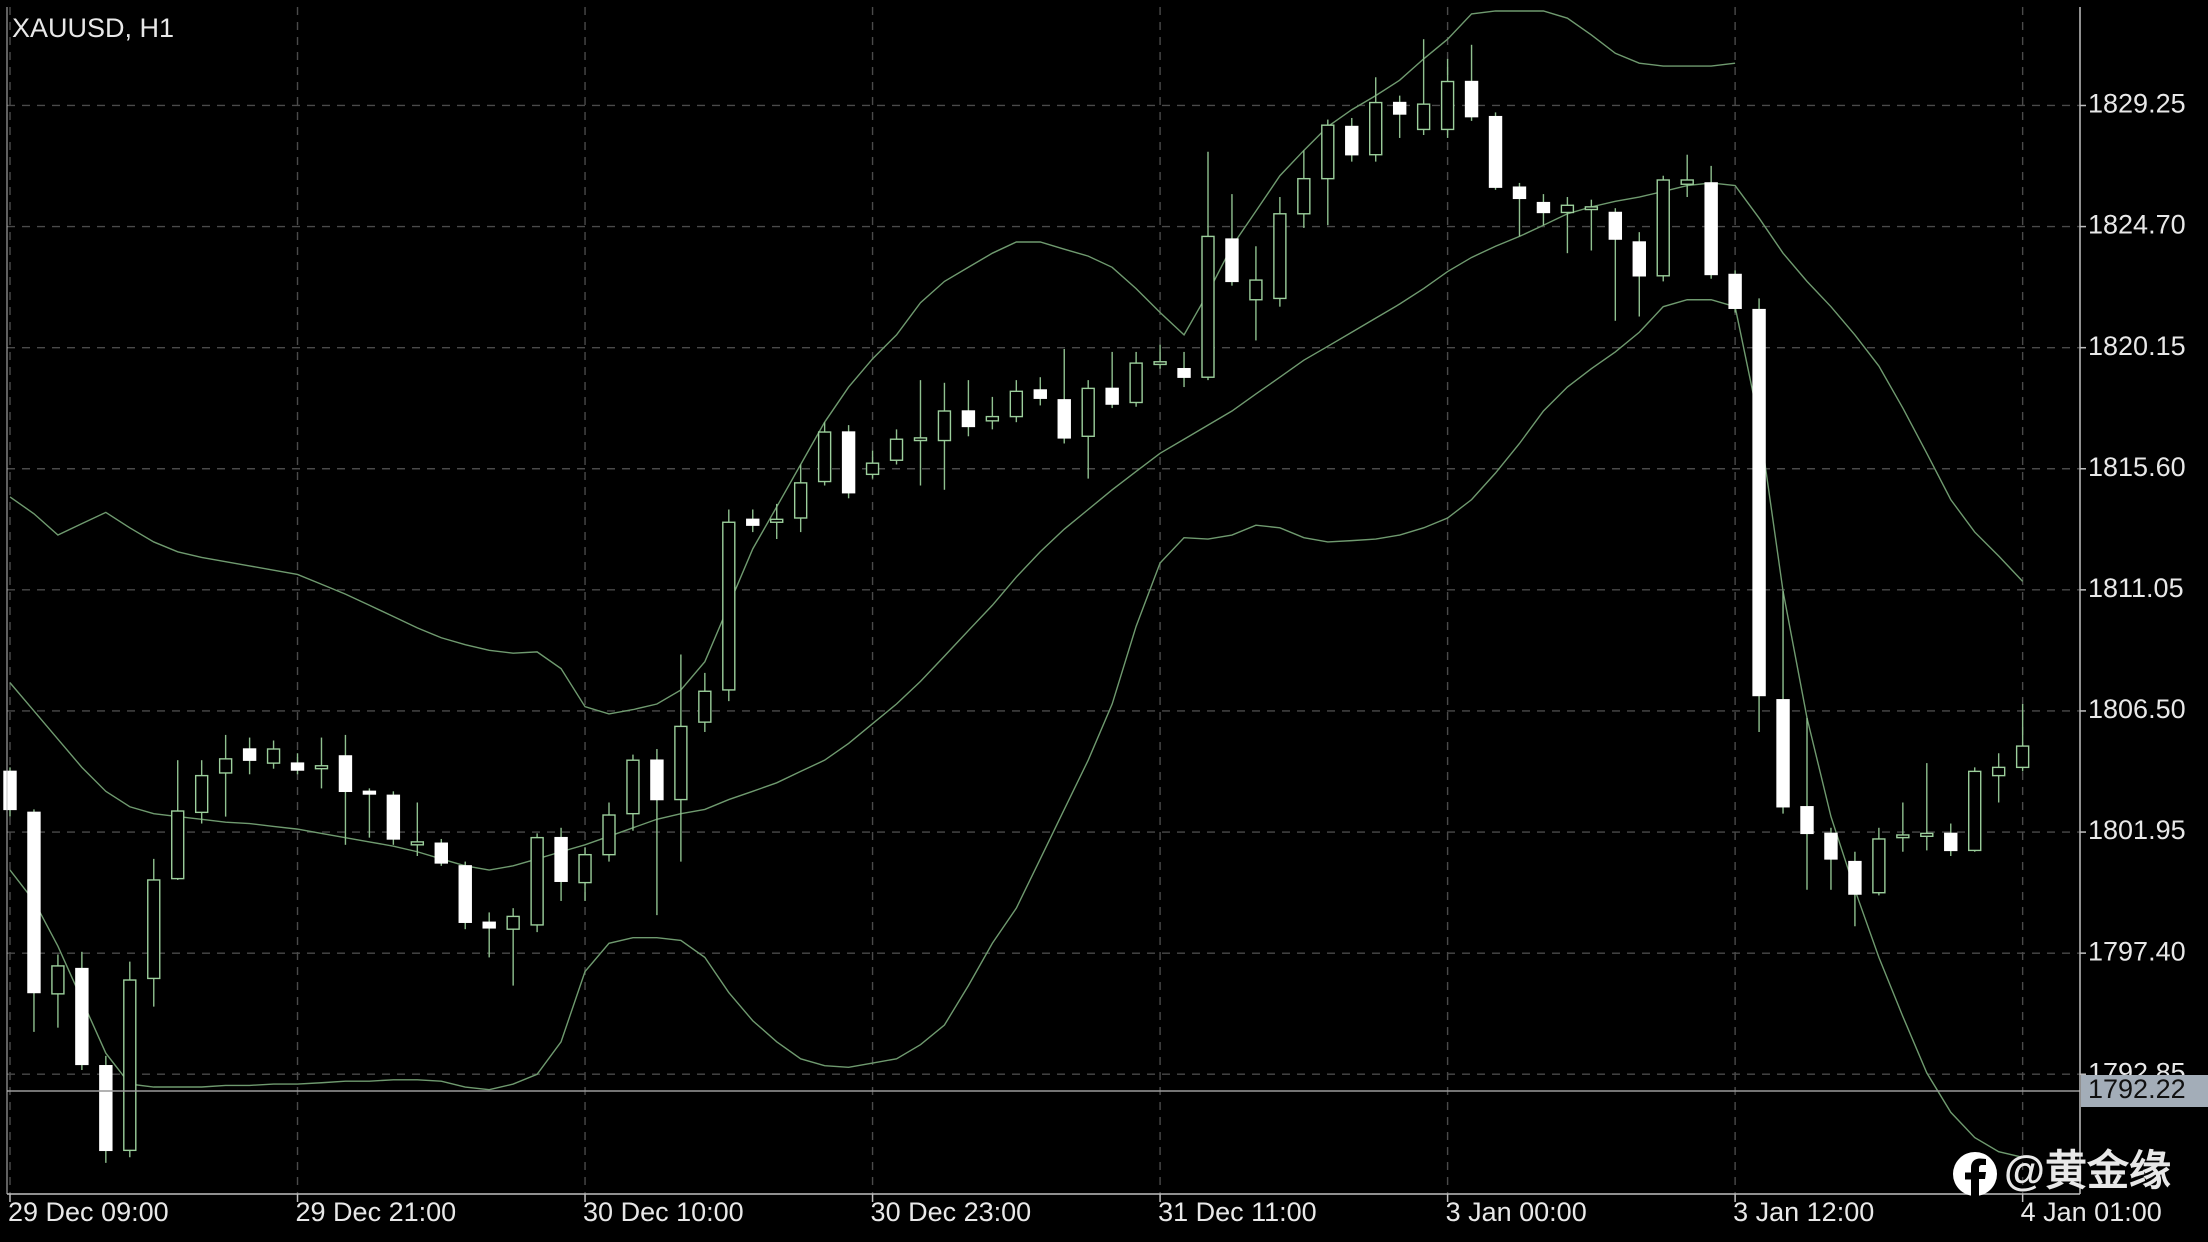 This screenshot has width=2208, height=1242. I want to click on y-tick-label: 1806.50, so click(2137, 709).